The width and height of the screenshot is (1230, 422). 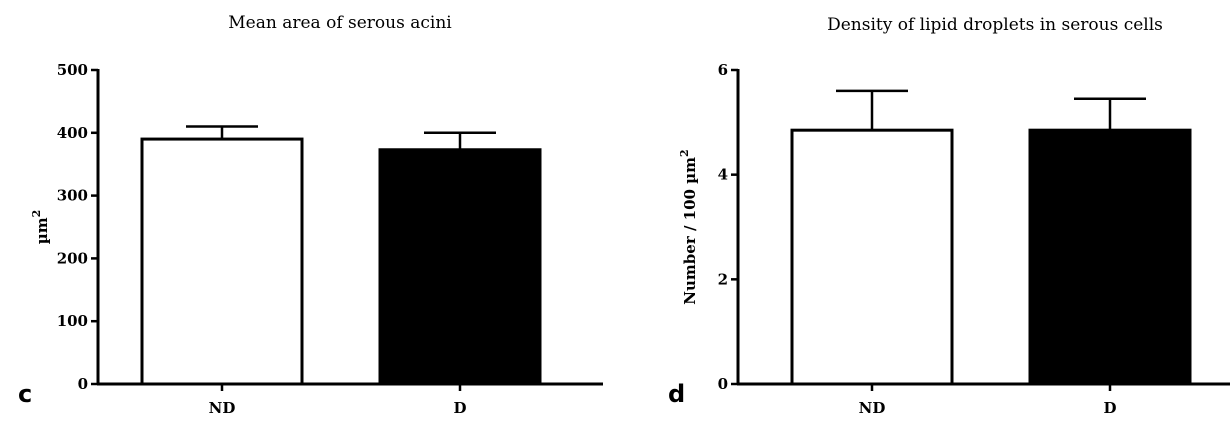 What do you see at coordinates (72, 196) in the screenshot?
I see `y-tick-label: 300` at bounding box center [72, 196].